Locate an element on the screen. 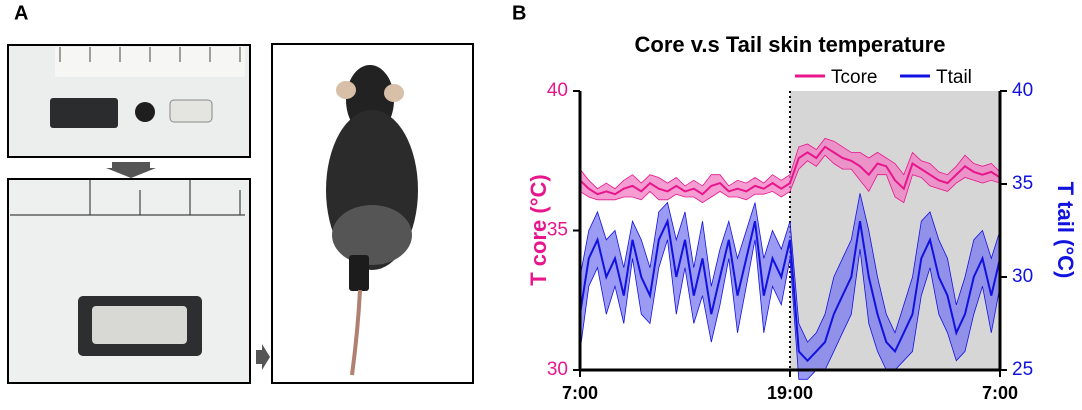  chart-title: Core v.s Tail skin temperature is located at coordinates (790, 44).